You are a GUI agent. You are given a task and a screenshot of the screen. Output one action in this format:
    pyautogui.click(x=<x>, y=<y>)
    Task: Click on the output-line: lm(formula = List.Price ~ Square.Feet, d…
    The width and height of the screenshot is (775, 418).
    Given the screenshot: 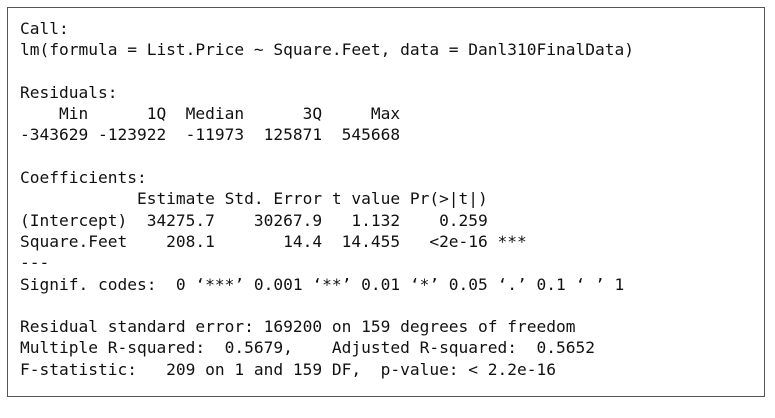 What is the action you would take?
    pyautogui.click(x=327, y=50)
    